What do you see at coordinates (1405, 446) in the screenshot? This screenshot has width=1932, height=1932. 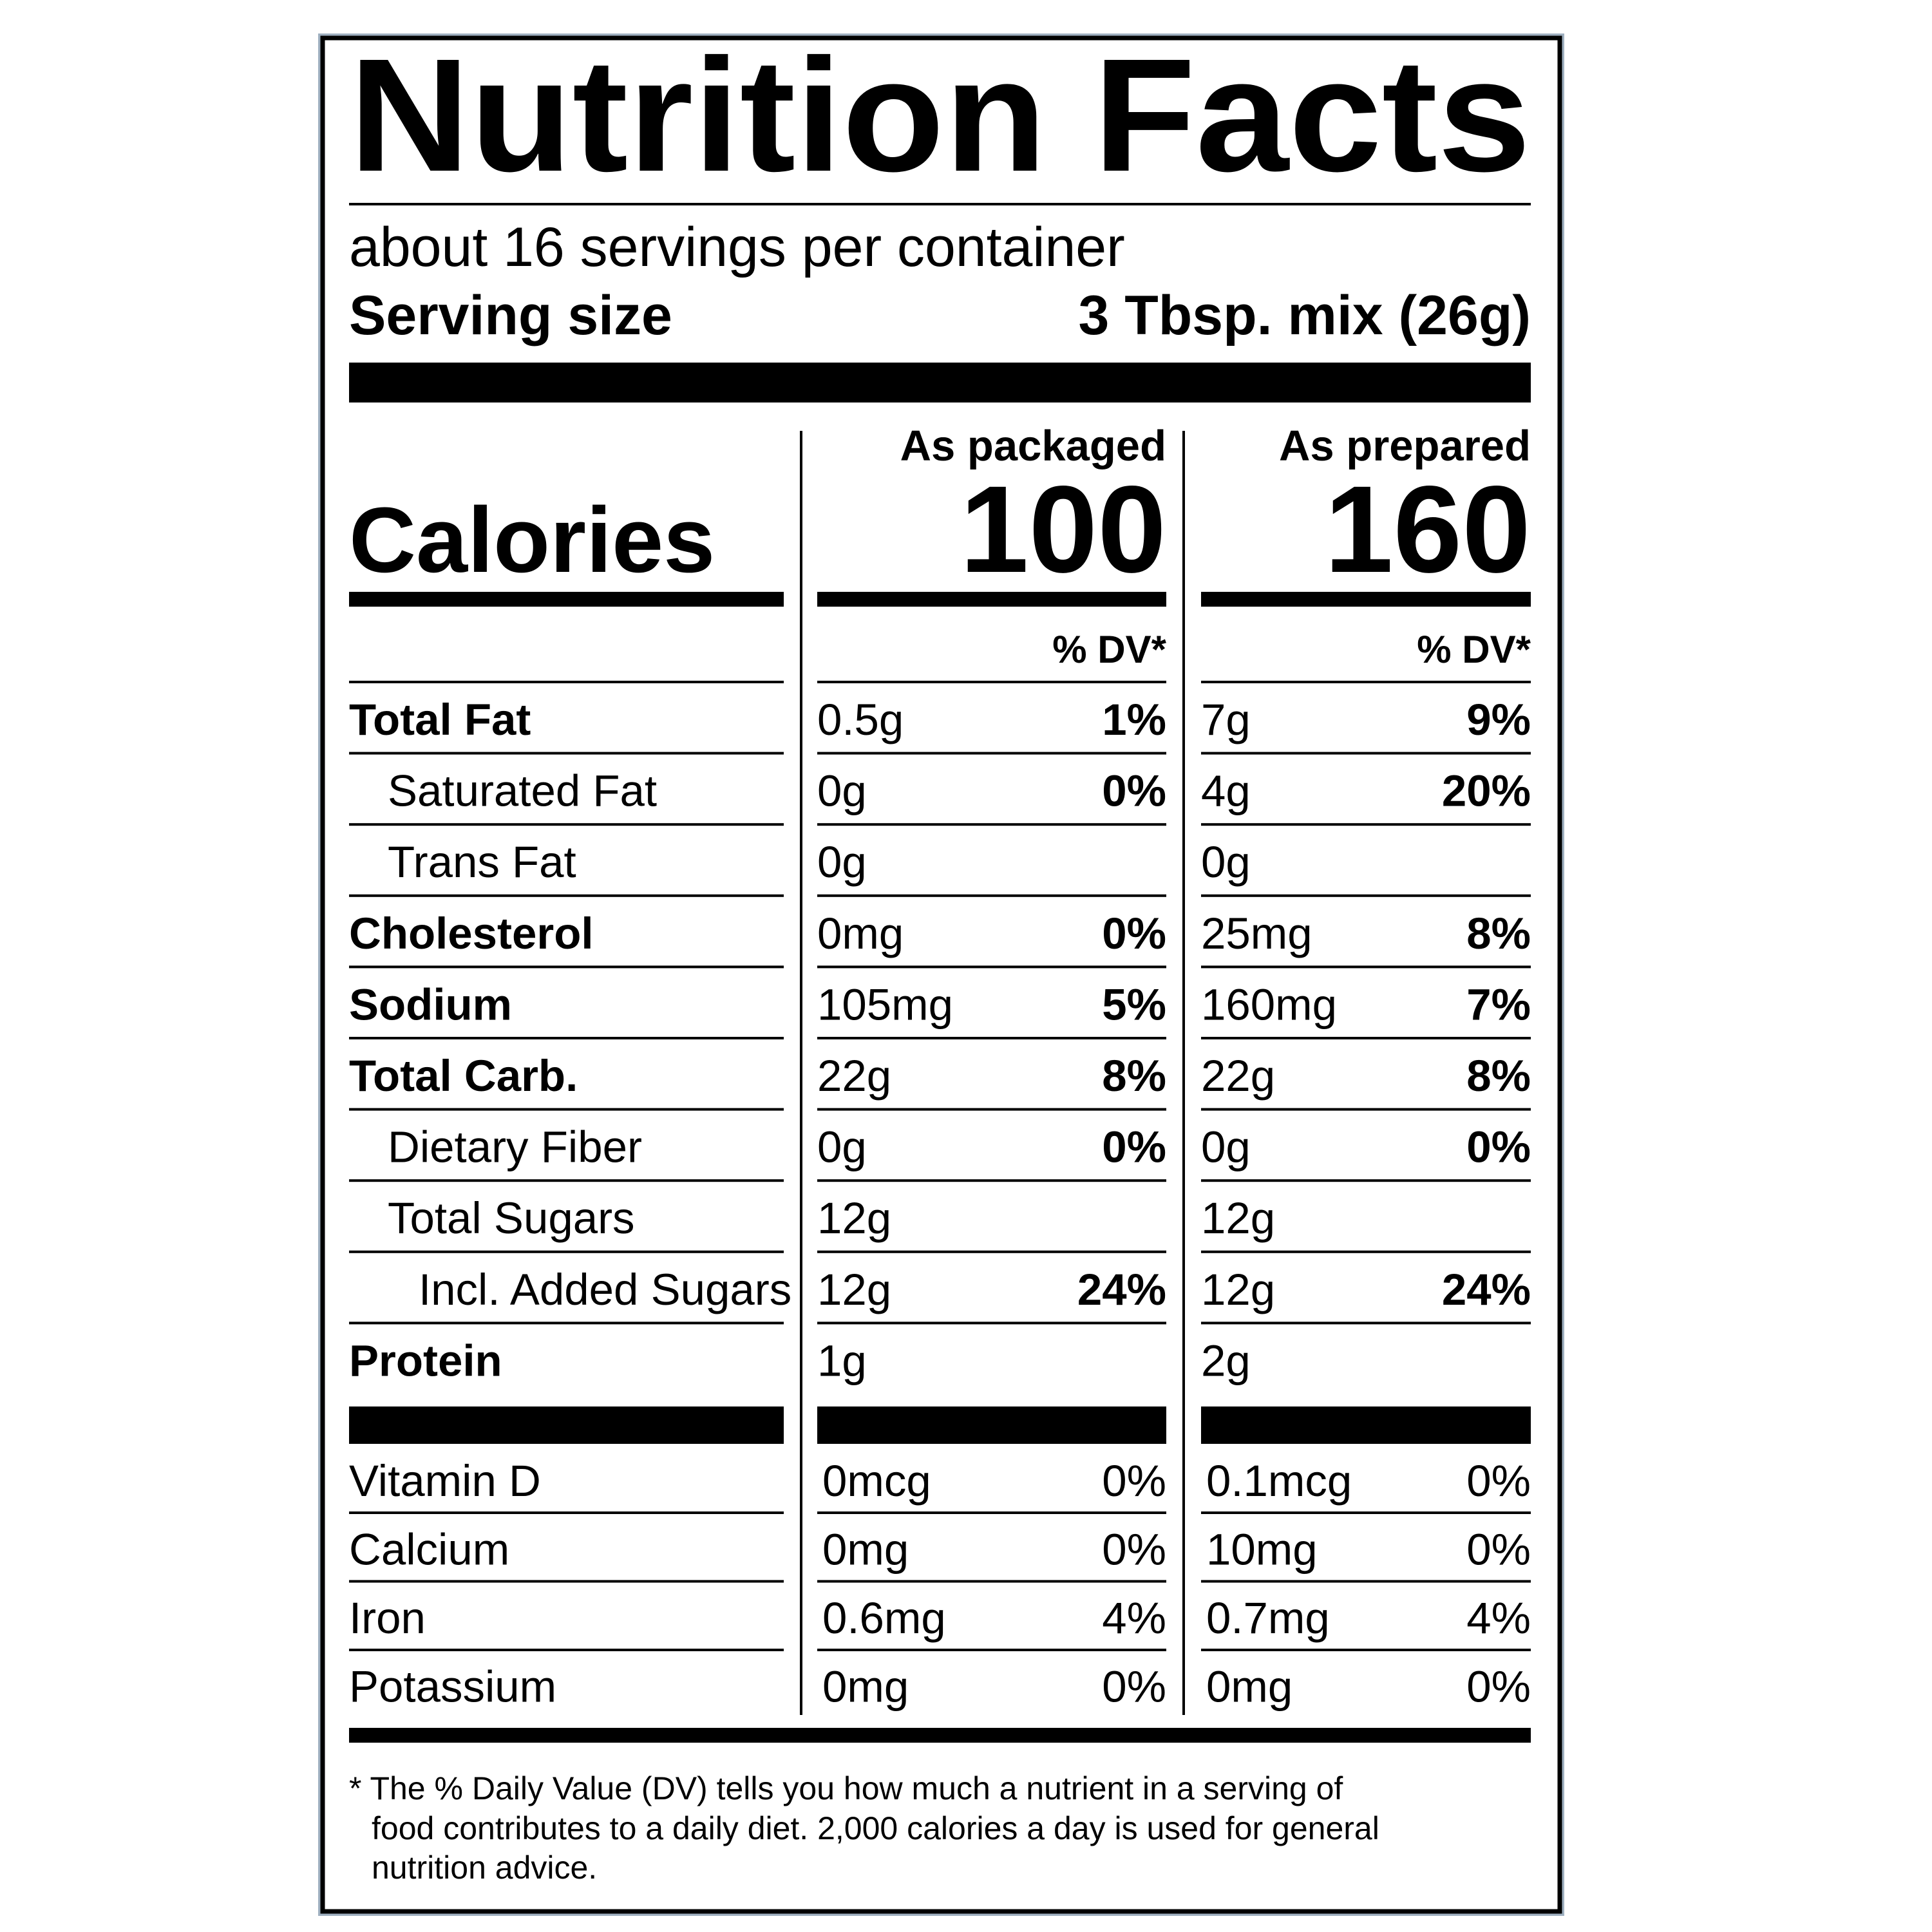 I see `column-heading: As prepared` at bounding box center [1405, 446].